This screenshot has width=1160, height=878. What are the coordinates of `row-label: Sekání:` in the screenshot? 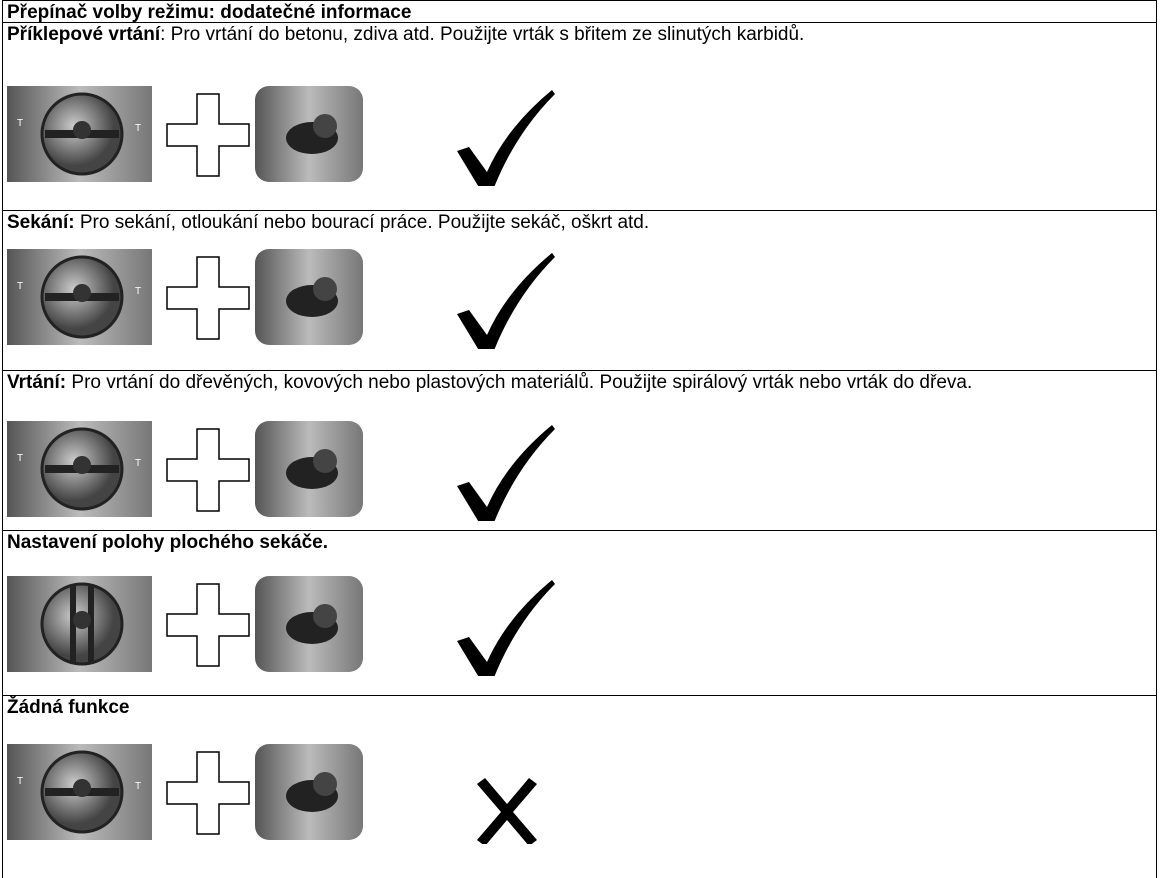 It's located at (41, 222).